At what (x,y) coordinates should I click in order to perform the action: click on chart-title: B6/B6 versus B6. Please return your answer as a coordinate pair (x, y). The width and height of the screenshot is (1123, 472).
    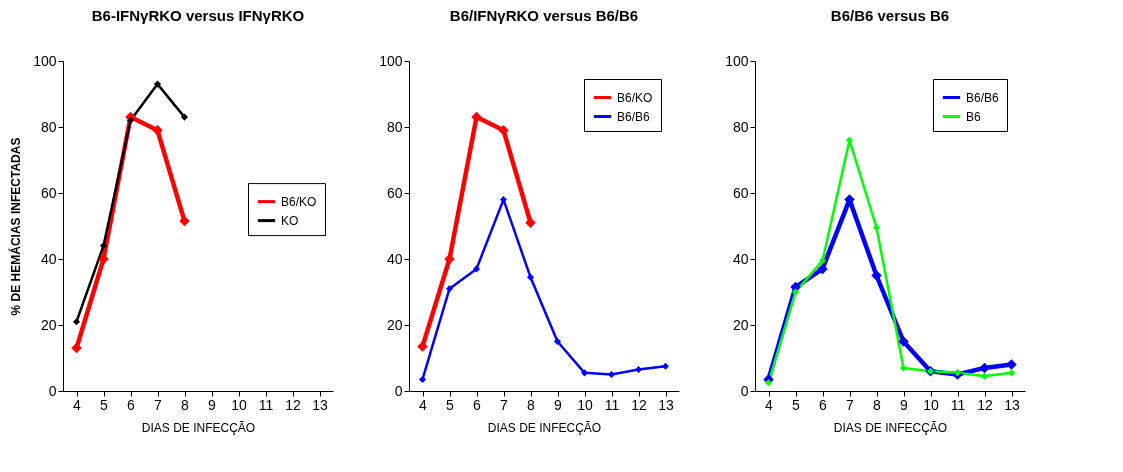
    Looking at the image, I should click on (890, 15).